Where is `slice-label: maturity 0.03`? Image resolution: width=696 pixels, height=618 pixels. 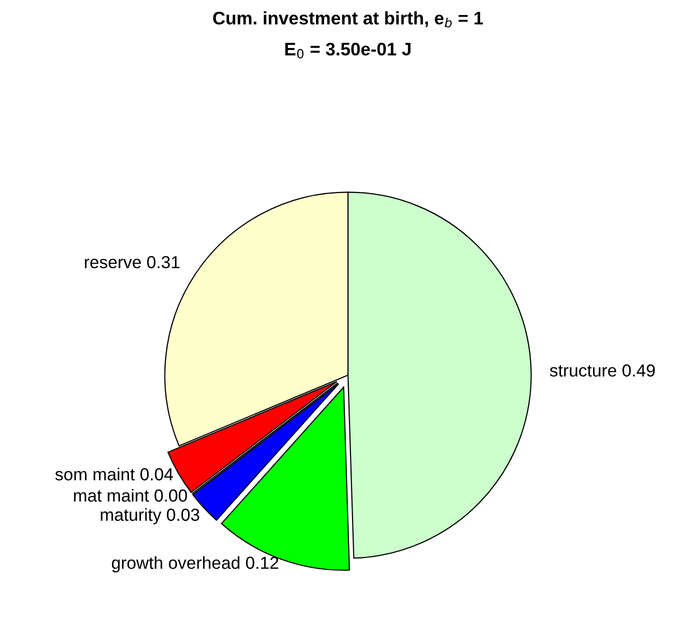
slice-label: maturity 0.03 is located at coordinates (150, 516).